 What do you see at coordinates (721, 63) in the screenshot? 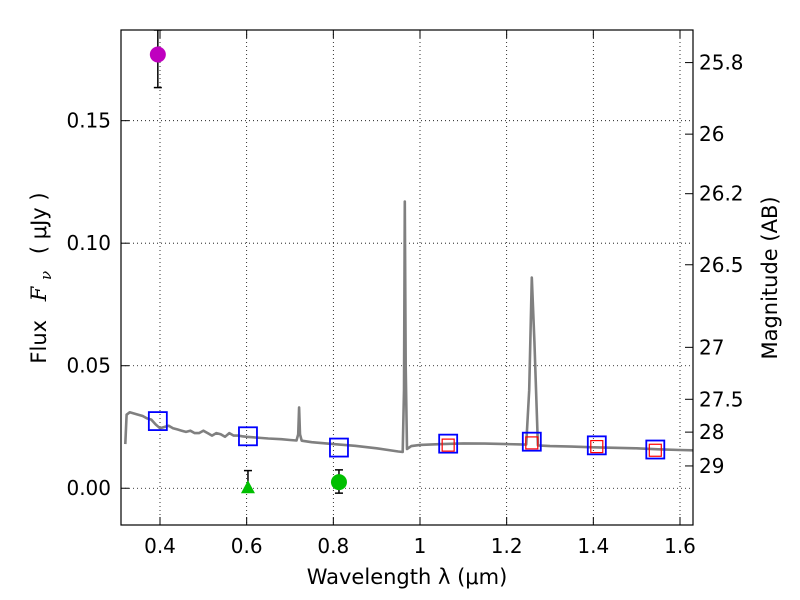
I see `y2-tick-label: 25.8` at bounding box center [721, 63].